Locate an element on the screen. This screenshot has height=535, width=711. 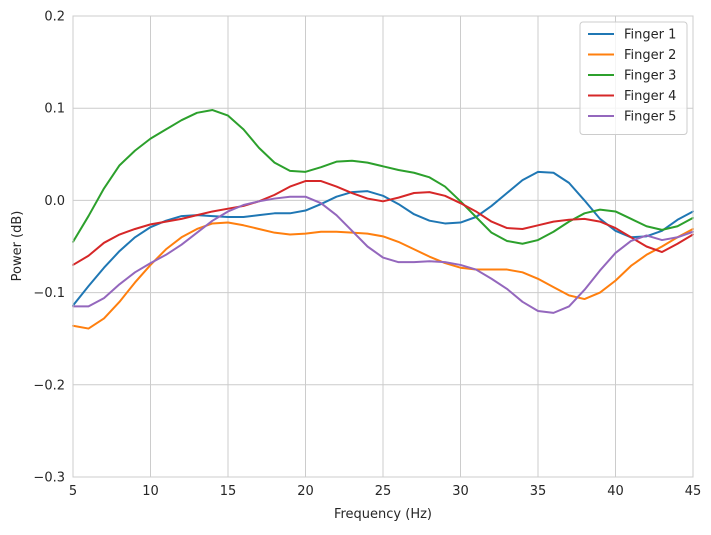
legend-label-finger-1: Finger 1 is located at coordinates (650, 35).